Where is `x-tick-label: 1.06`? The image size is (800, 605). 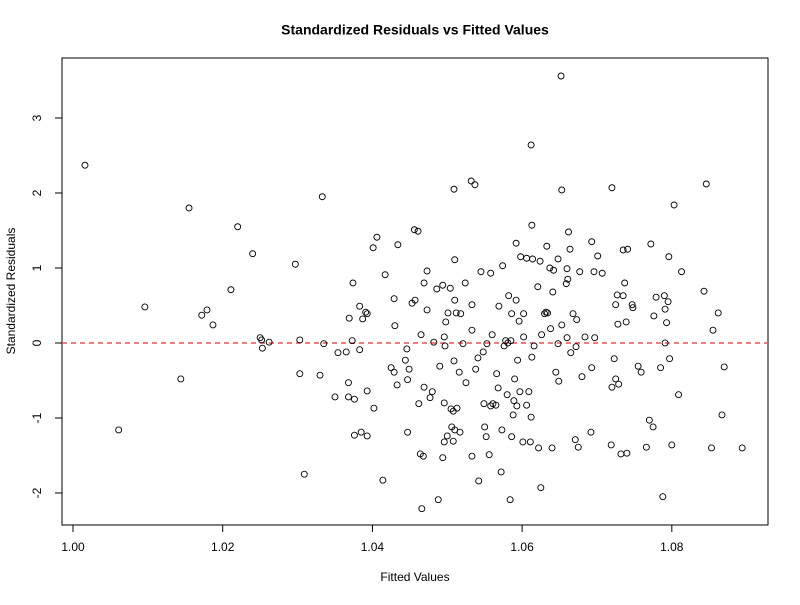 x-tick-label: 1.06 is located at coordinates (522, 547).